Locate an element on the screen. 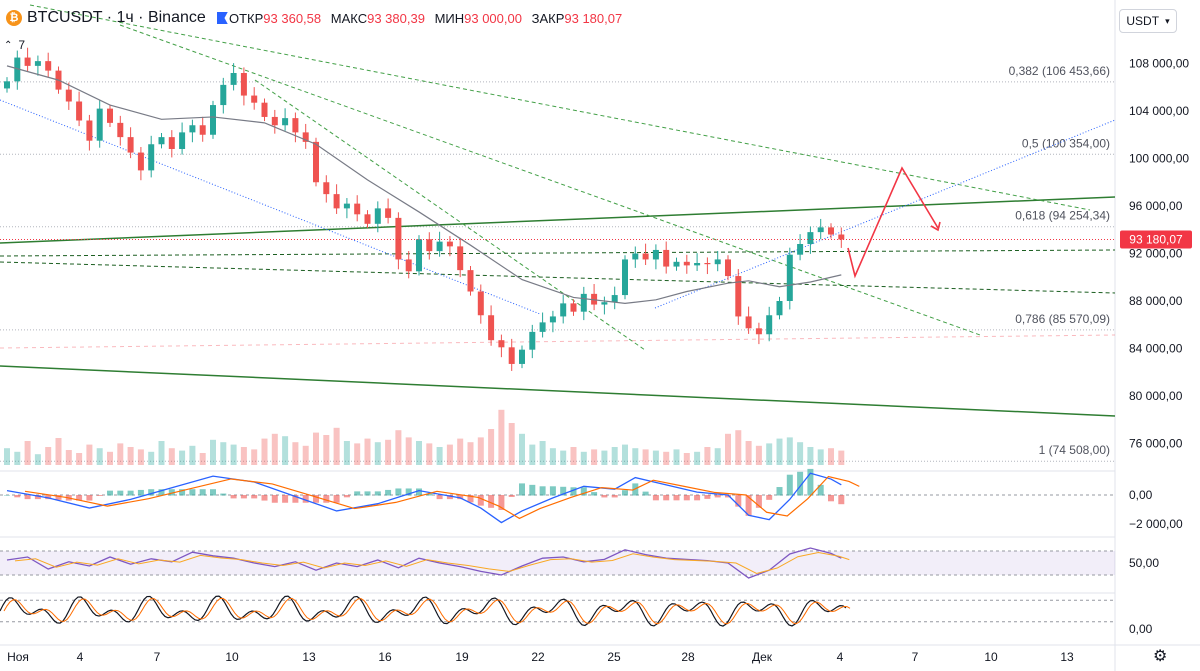 The width and height of the screenshot is (1200, 671). price-tick-label: 80 000,00 is located at coordinates (1156, 396).